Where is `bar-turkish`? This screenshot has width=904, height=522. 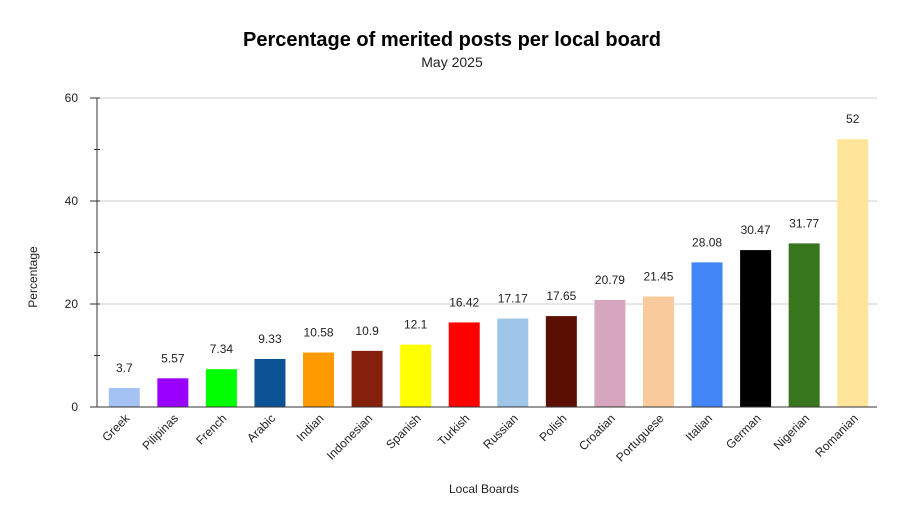
bar-turkish is located at coordinates (464, 364).